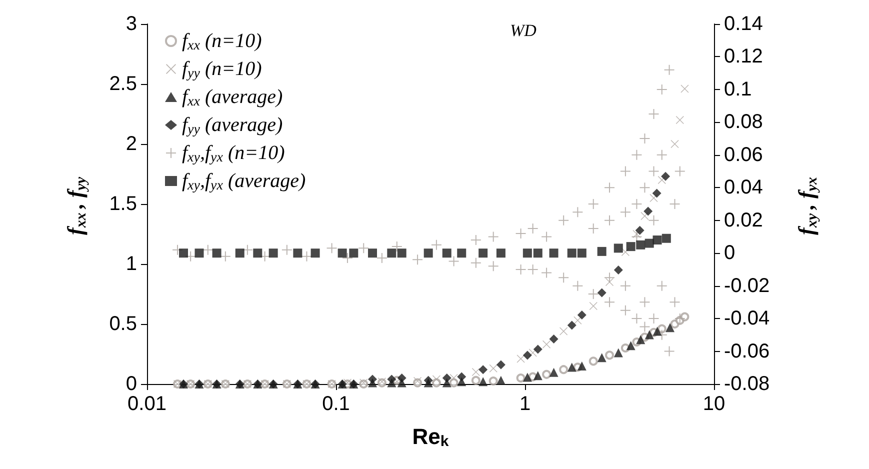  Describe the element at coordinates (743, 155) in the screenshot. I see `y2-tick-label: 0.06` at that location.